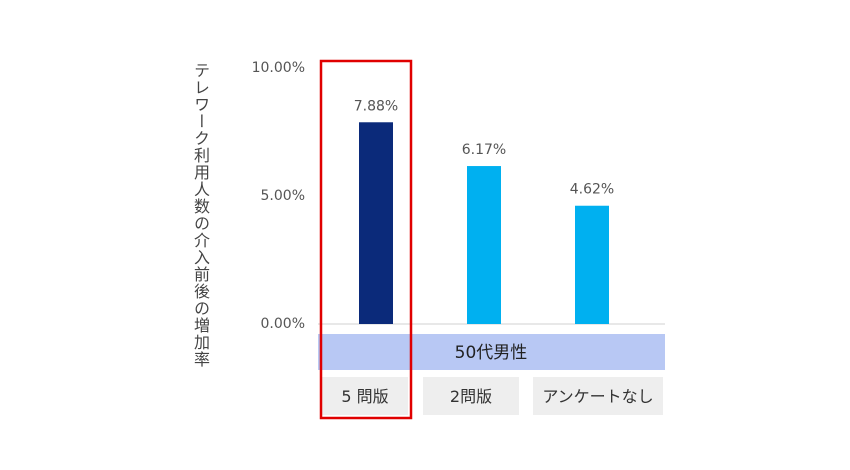 This screenshot has width=850, height=470. Describe the element at coordinates (484, 150) in the screenshot. I see `value-label: 6.17%` at that location.